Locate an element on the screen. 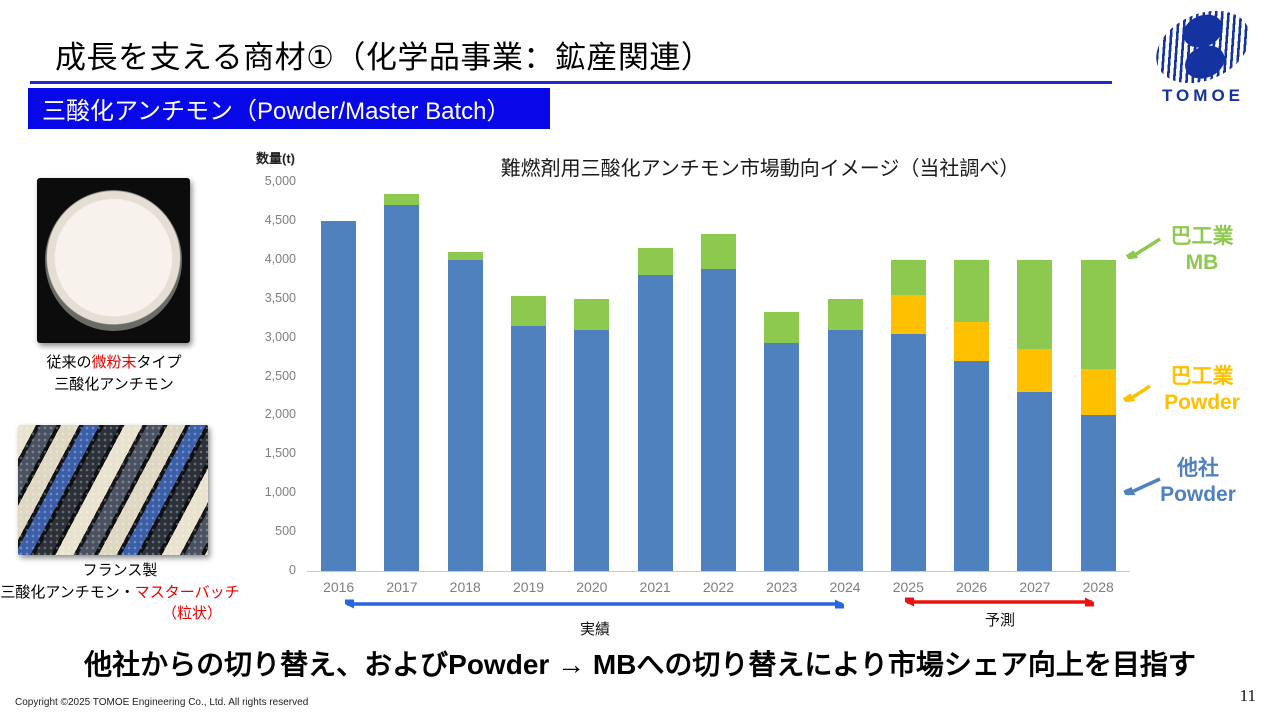  bar-2020 is located at coordinates (592, 376).